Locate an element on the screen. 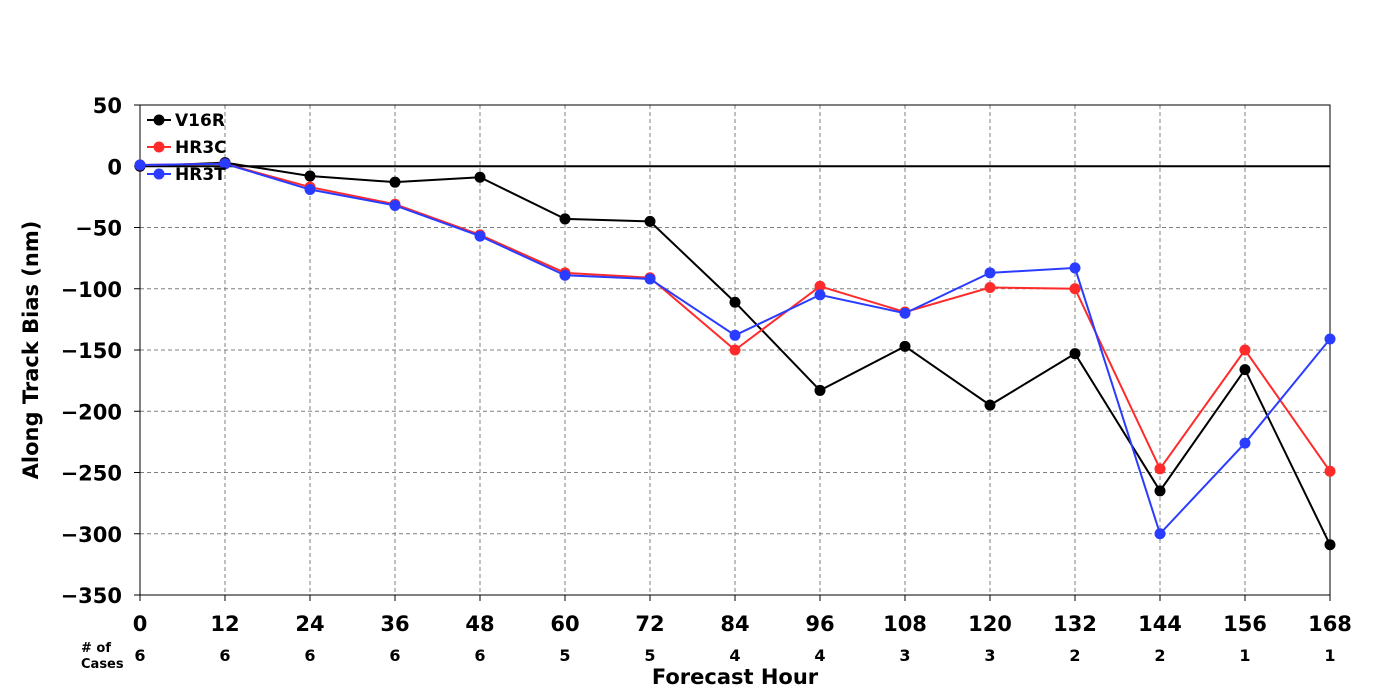 This screenshot has width=1400, height=700. legend: V16R HR3C HR3T is located at coordinates (187, 148).